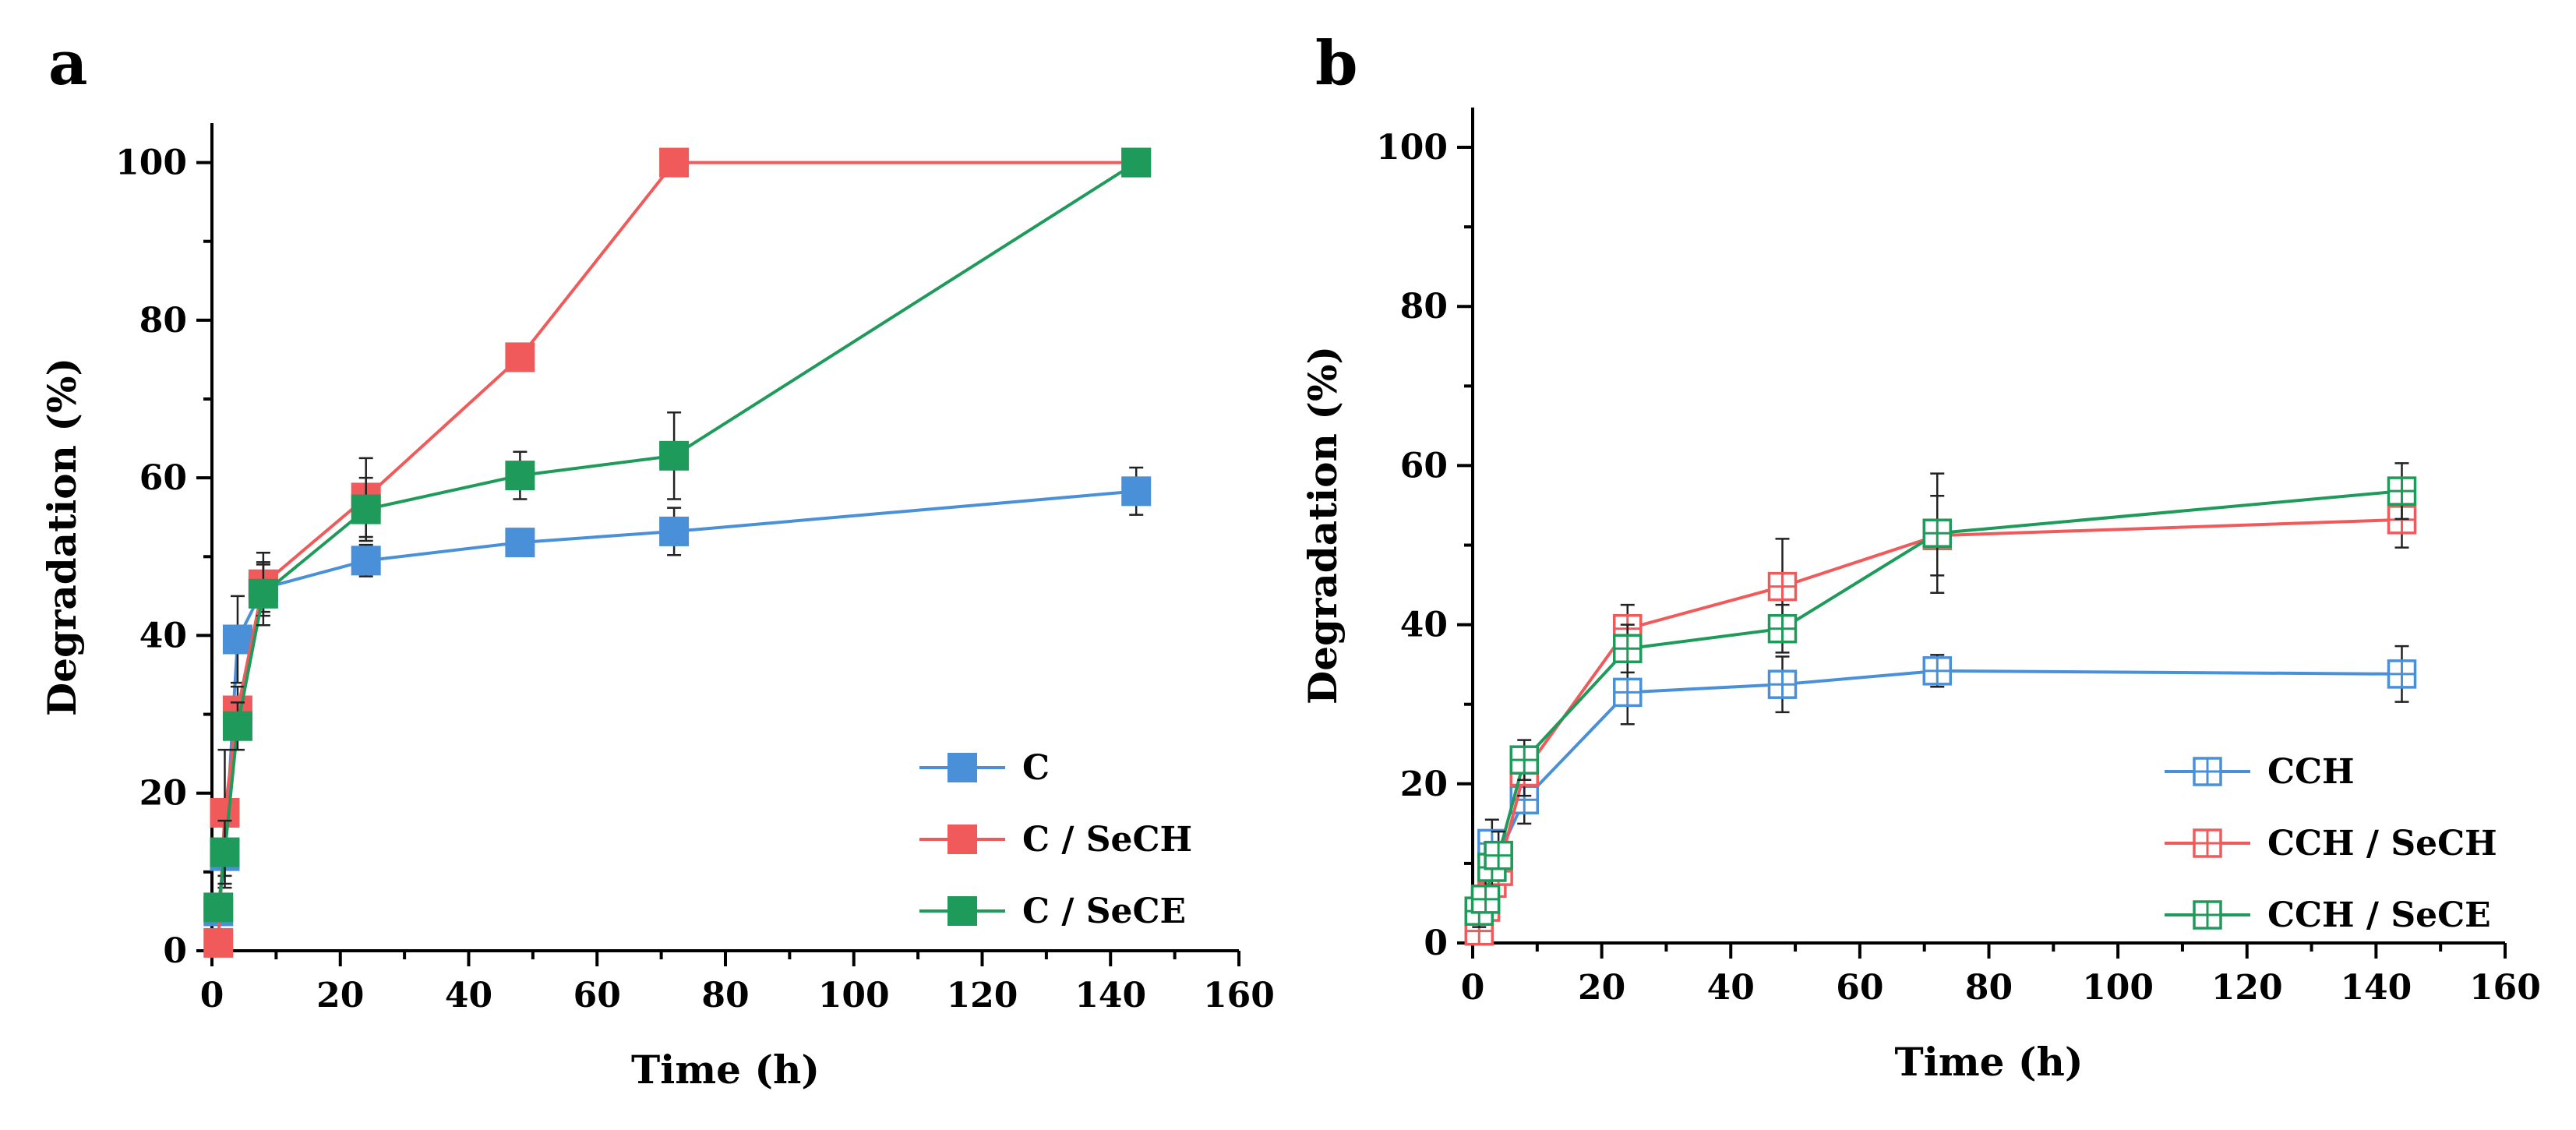 The image size is (2576, 1130). Describe the element at coordinates (725, 1070) in the screenshot. I see `x-axis-title: Time (h)` at that location.